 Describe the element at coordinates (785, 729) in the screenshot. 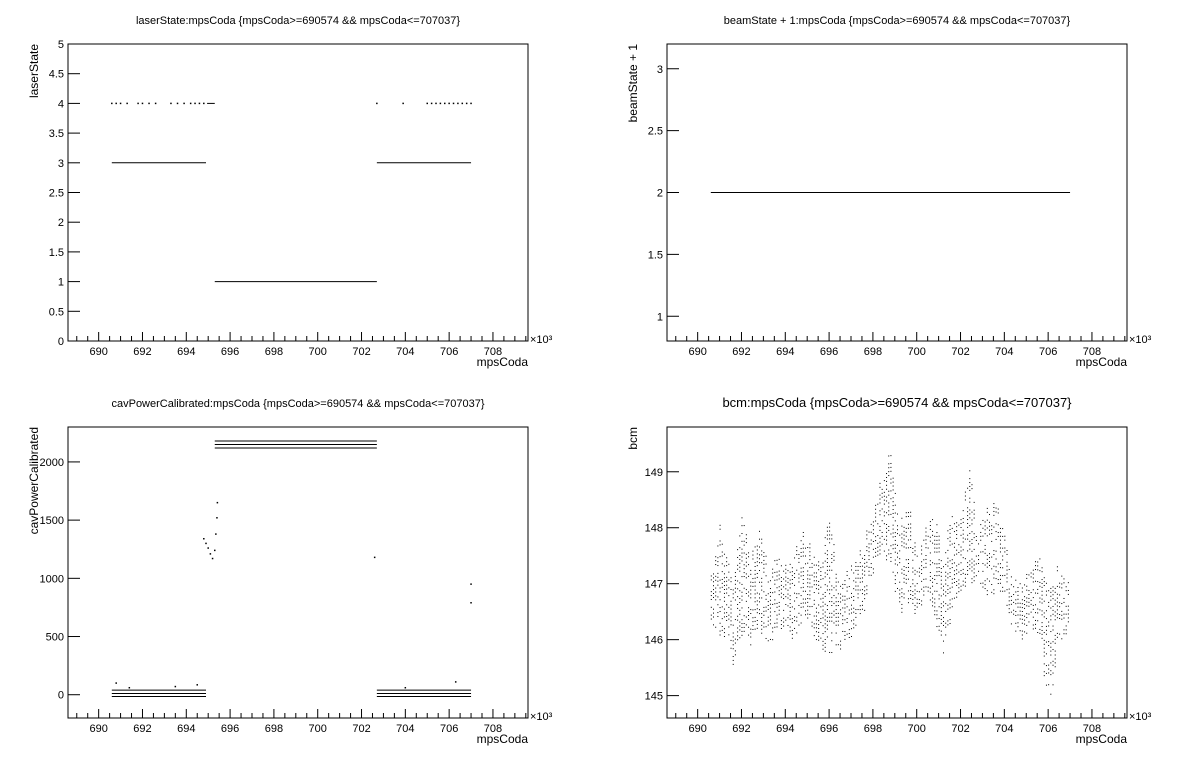

I see `x-tick-label: 694` at that location.